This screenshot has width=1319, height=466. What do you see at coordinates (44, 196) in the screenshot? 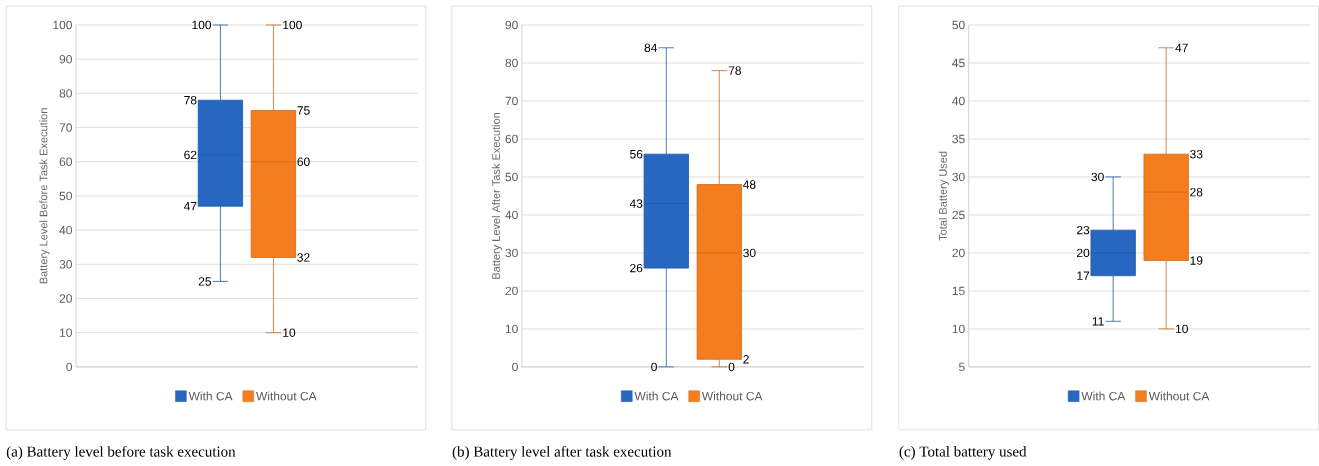
I see `y-axis-title: Battery Level Before Task Execution` at bounding box center [44, 196].